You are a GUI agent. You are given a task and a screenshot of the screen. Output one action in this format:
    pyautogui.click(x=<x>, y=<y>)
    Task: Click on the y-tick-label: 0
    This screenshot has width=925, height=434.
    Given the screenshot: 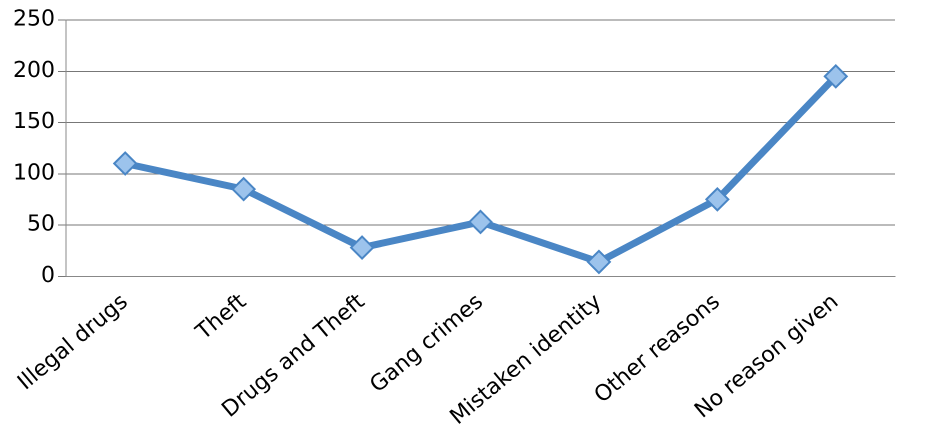 What is the action you would take?
    pyautogui.click(x=47, y=275)
    